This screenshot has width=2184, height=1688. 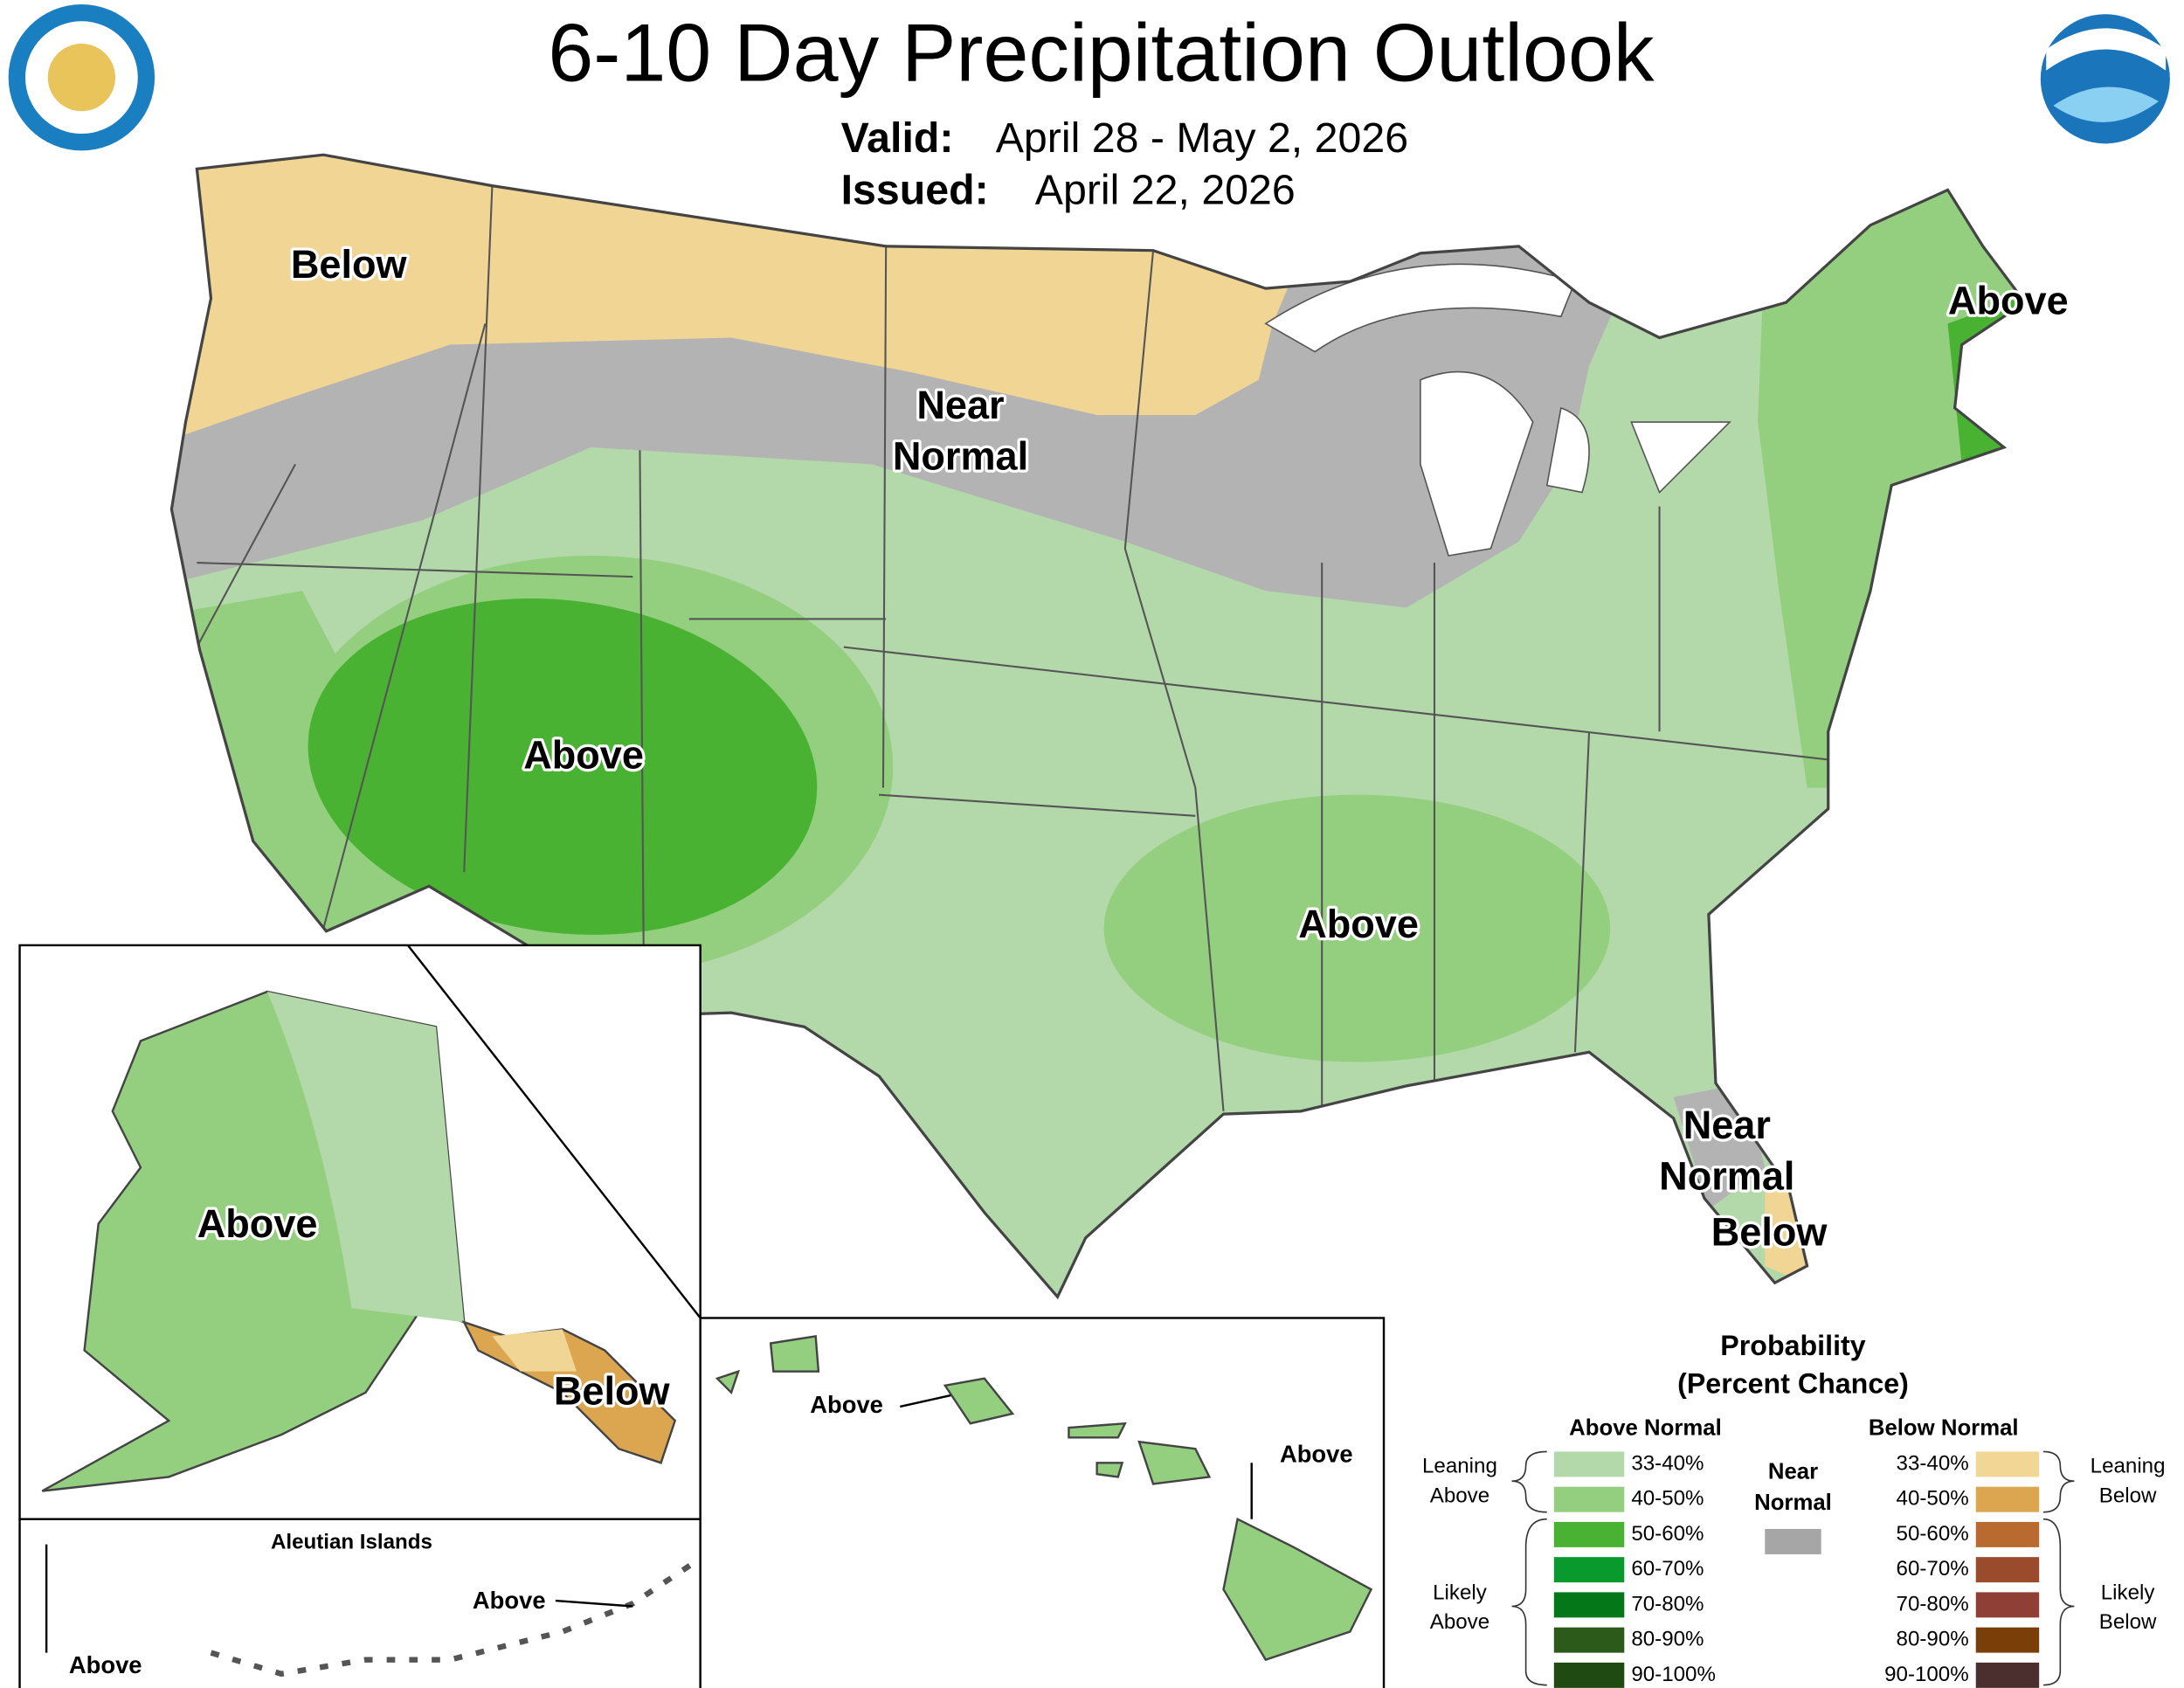 I want to click on aleutian-title: Aleutian Islands, so click(x=351, y=1541).